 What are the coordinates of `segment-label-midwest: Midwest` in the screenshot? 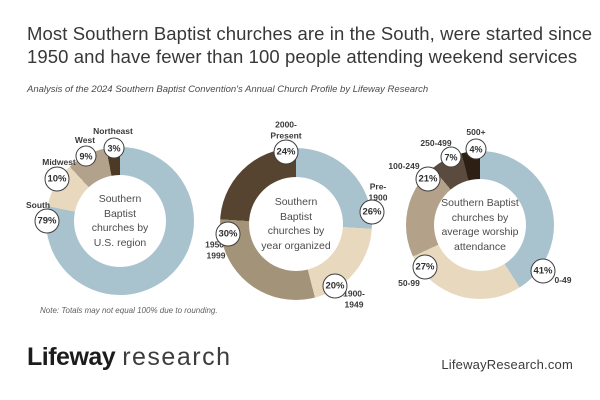 It's located at (59, 161).